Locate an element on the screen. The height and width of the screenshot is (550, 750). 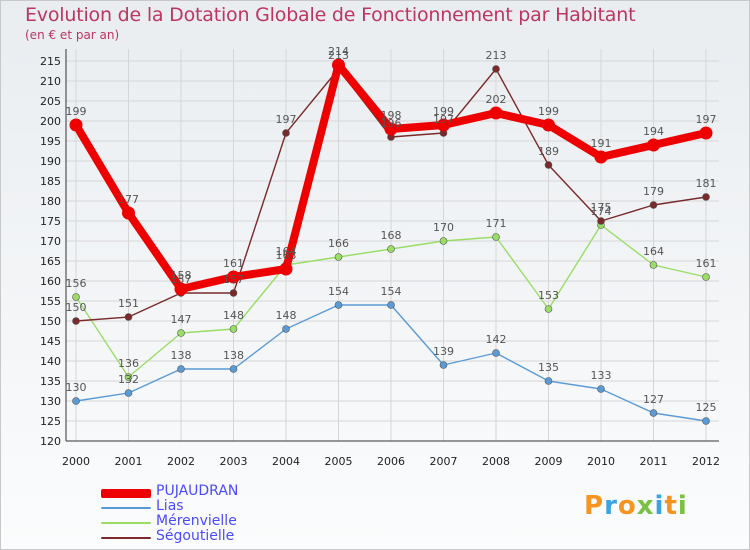
data-point-lias-2012 is located at coordinates (706, 421).